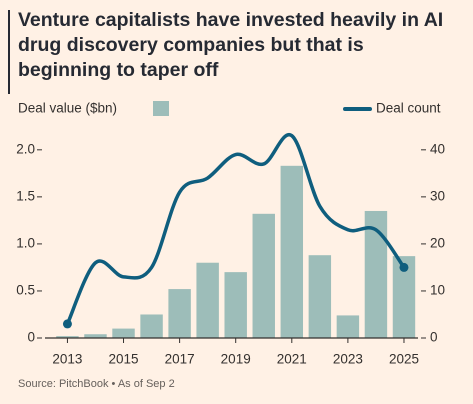  What do you see at coordinates (434, 337) in the screenshot?
I see `y2-tick-label: 0` at bounding box center [434, 337].